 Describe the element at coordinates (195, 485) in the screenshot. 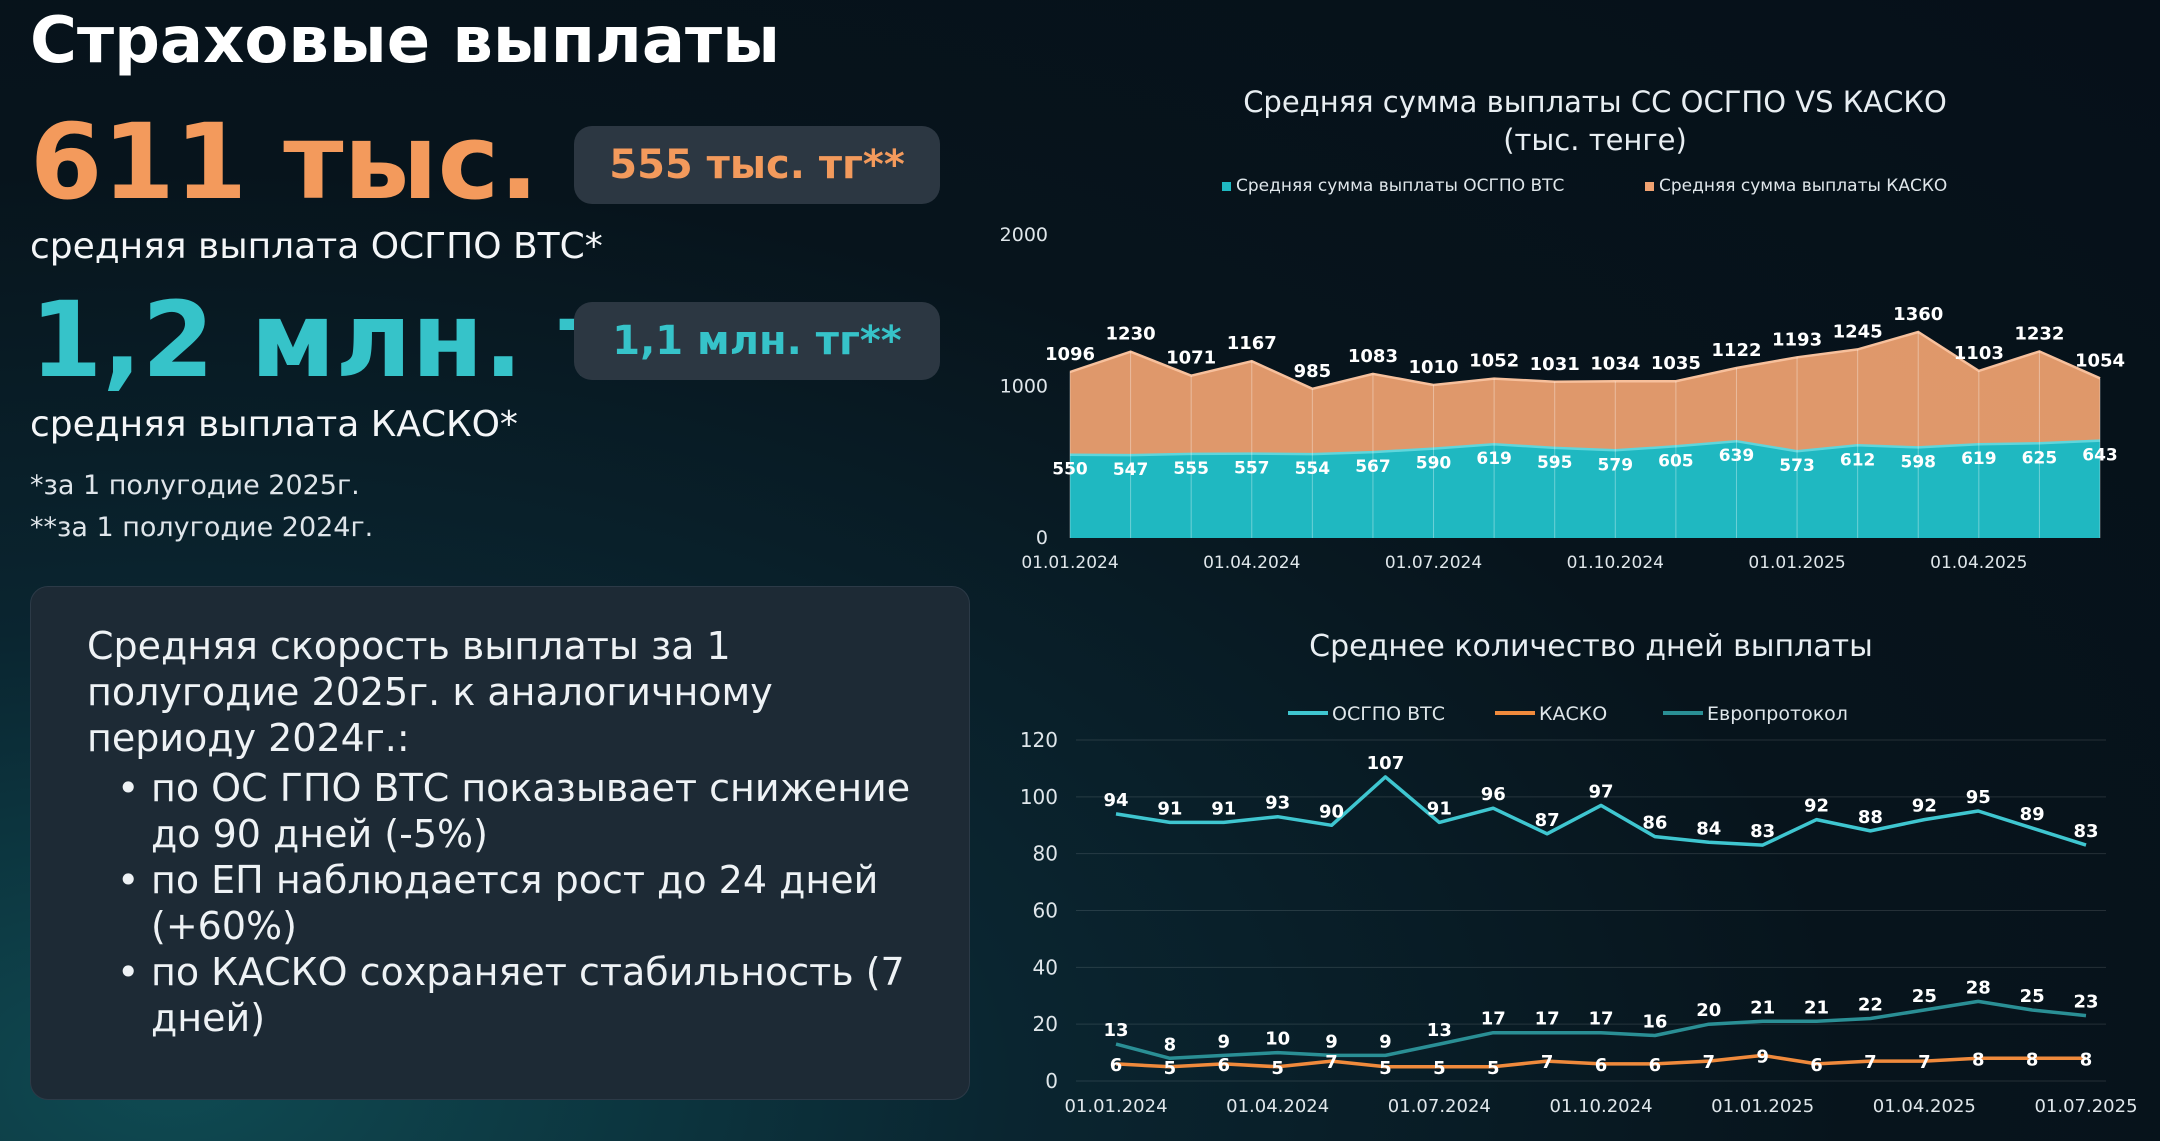

I see `footnote-2025: *за 1 полугодие 2025г.` at that location.